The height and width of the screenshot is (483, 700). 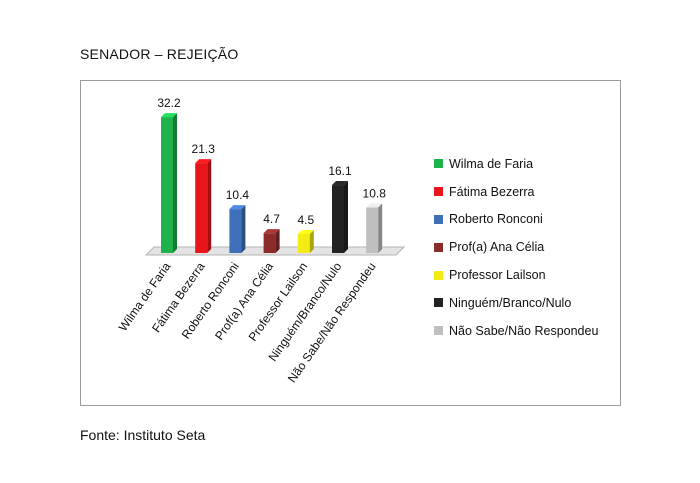 What do you see at coordinates (497, 247) in the screenshot?
I see `legend-label: Prof(a) Ana Célia` at bounding box center [497, 247].